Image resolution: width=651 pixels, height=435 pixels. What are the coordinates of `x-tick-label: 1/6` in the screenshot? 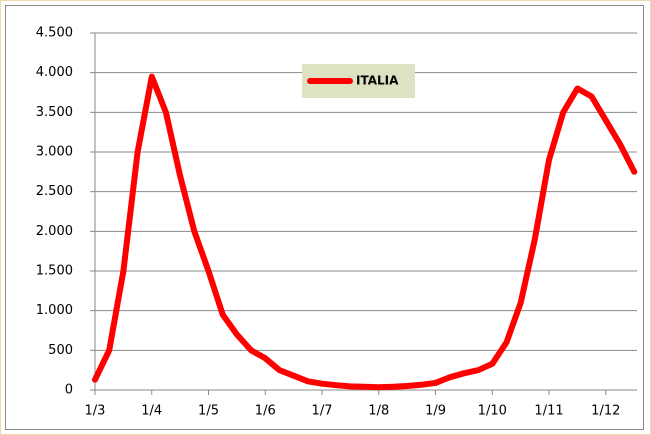 It's located at (265, 411).